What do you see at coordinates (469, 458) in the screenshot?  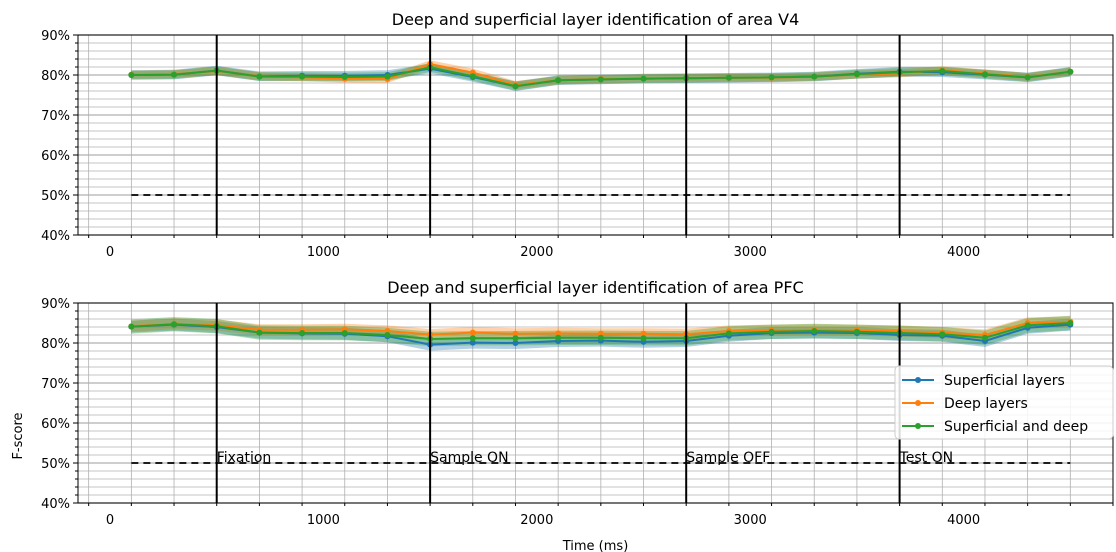 I see `event-annotation: Sample ON` at bounding box center [469, 458].